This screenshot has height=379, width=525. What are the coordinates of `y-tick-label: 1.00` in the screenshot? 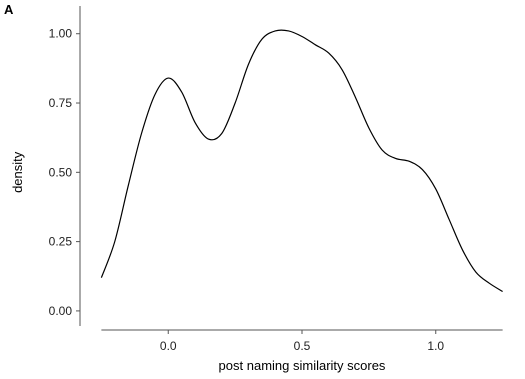 It's located at (61, 34).